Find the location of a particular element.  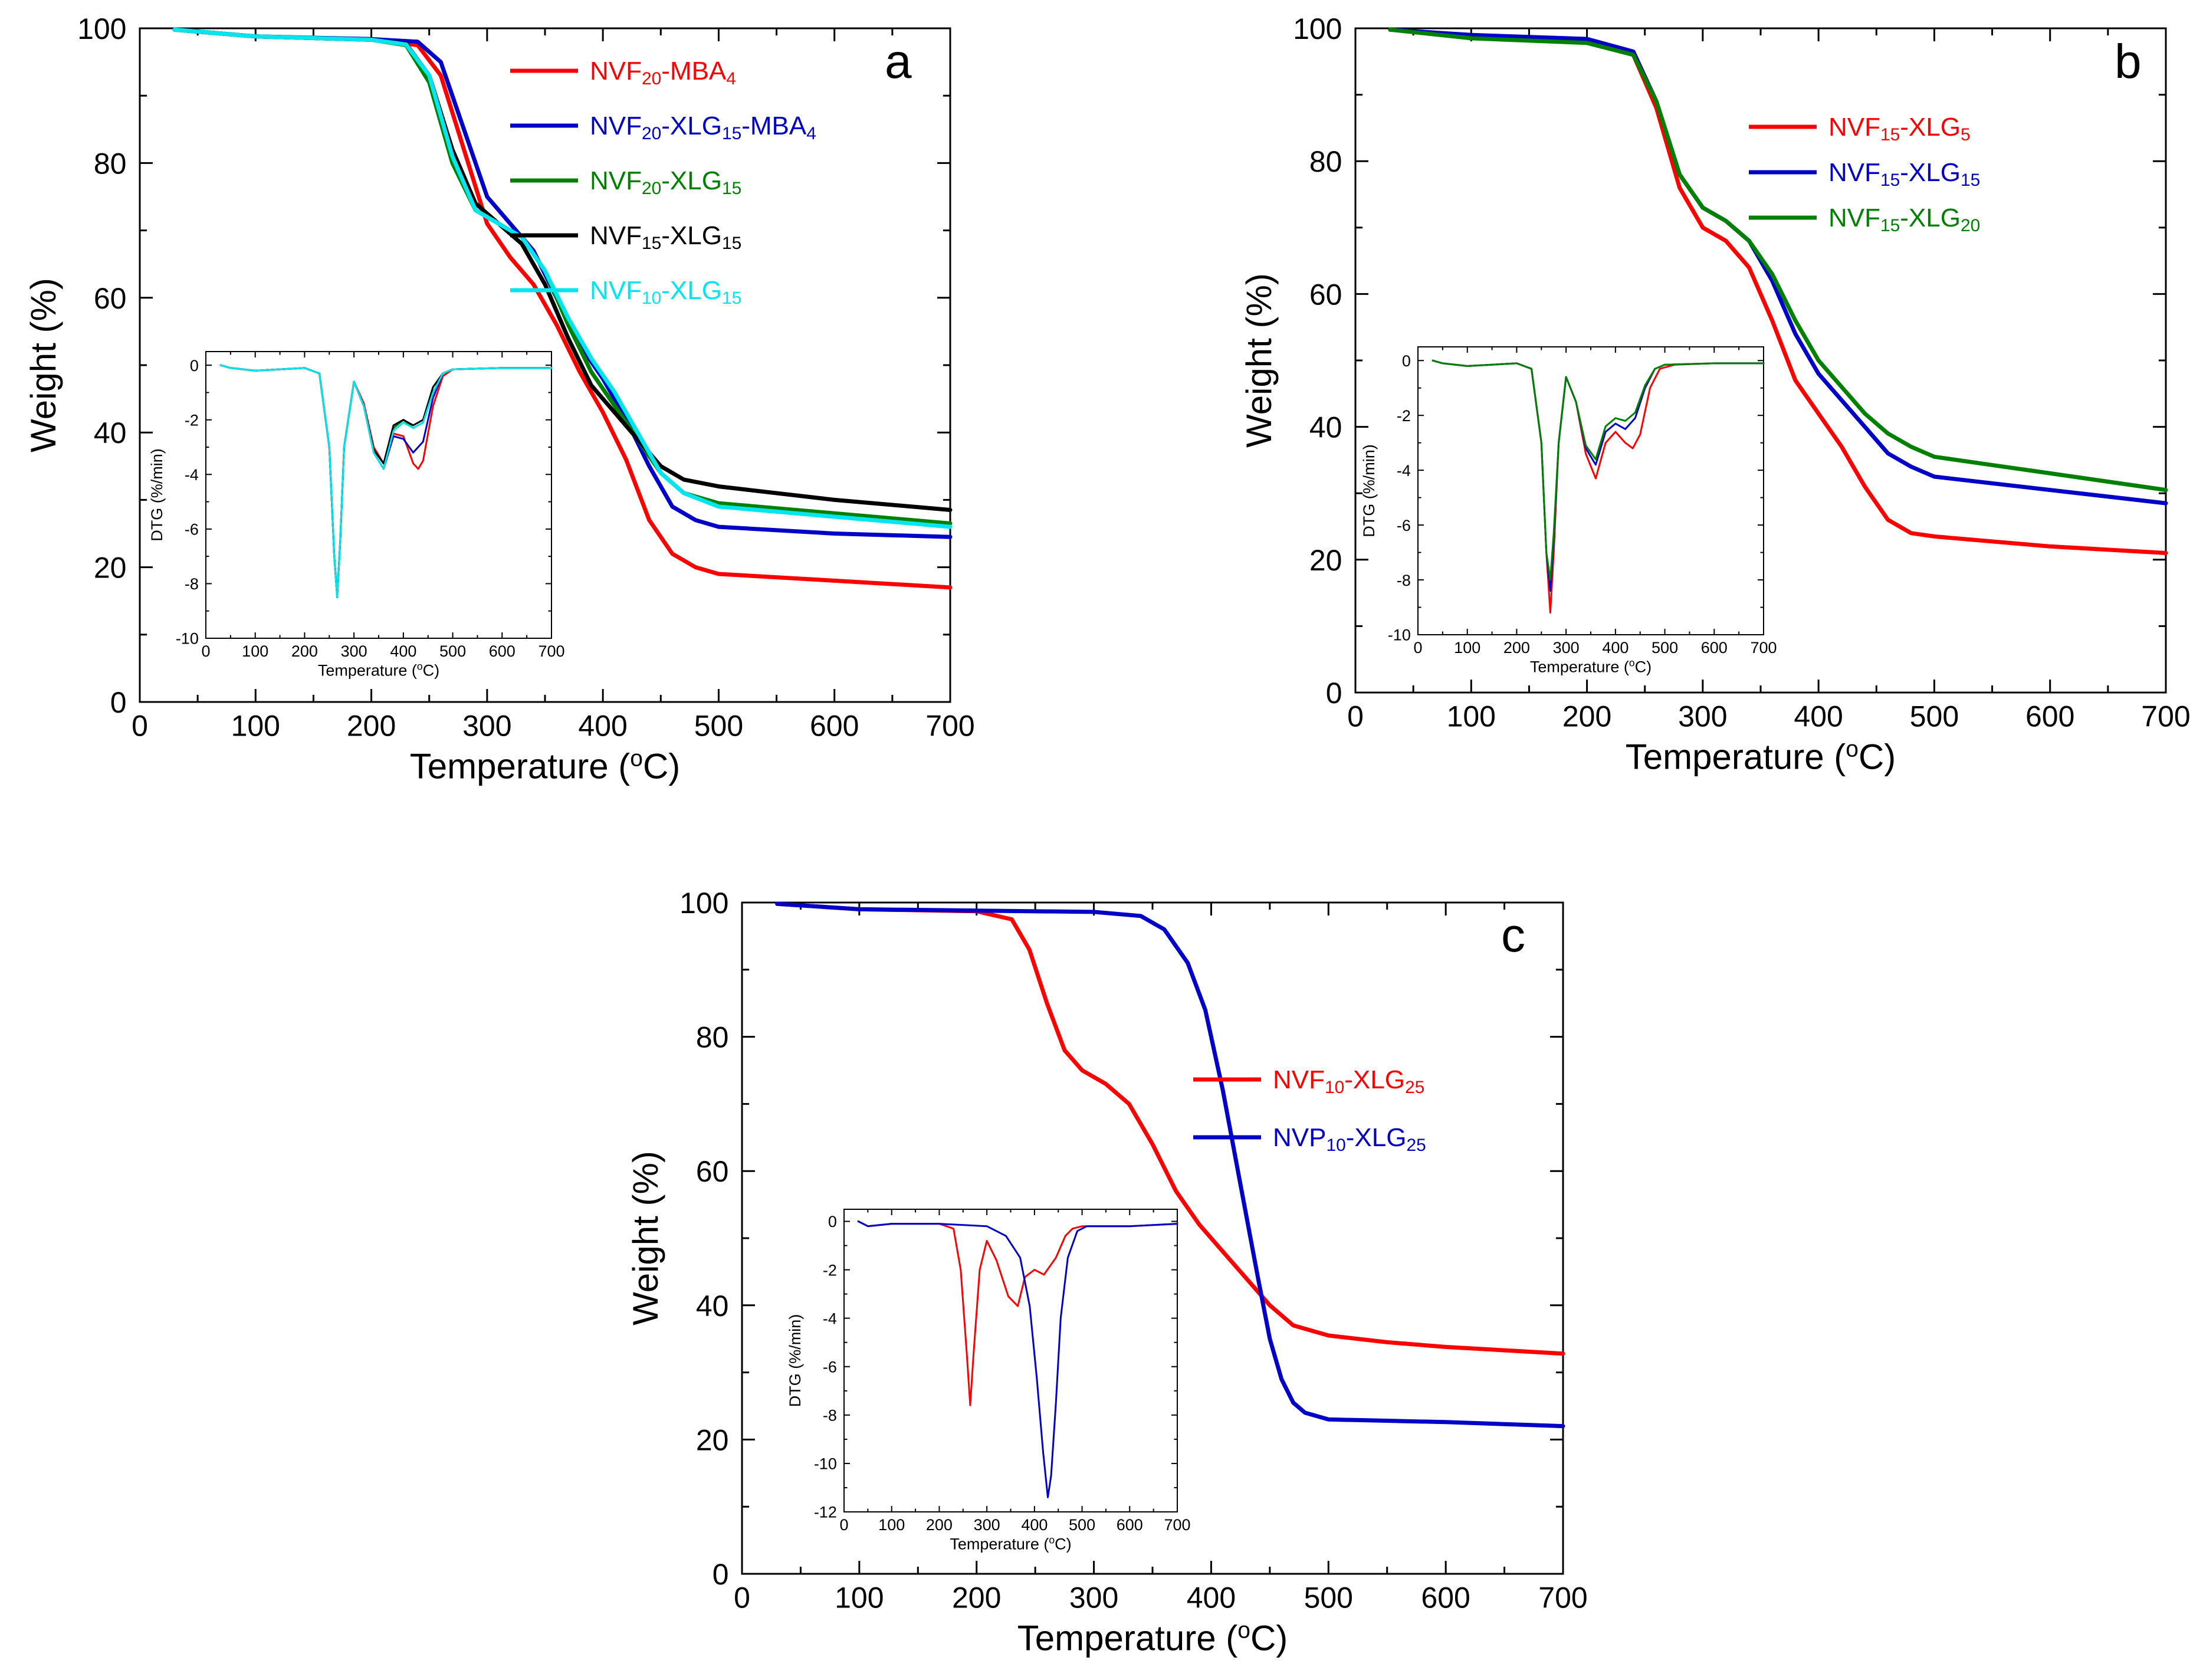

panel-a-y-tick-label: 20 is located at coordinates (110, 568).